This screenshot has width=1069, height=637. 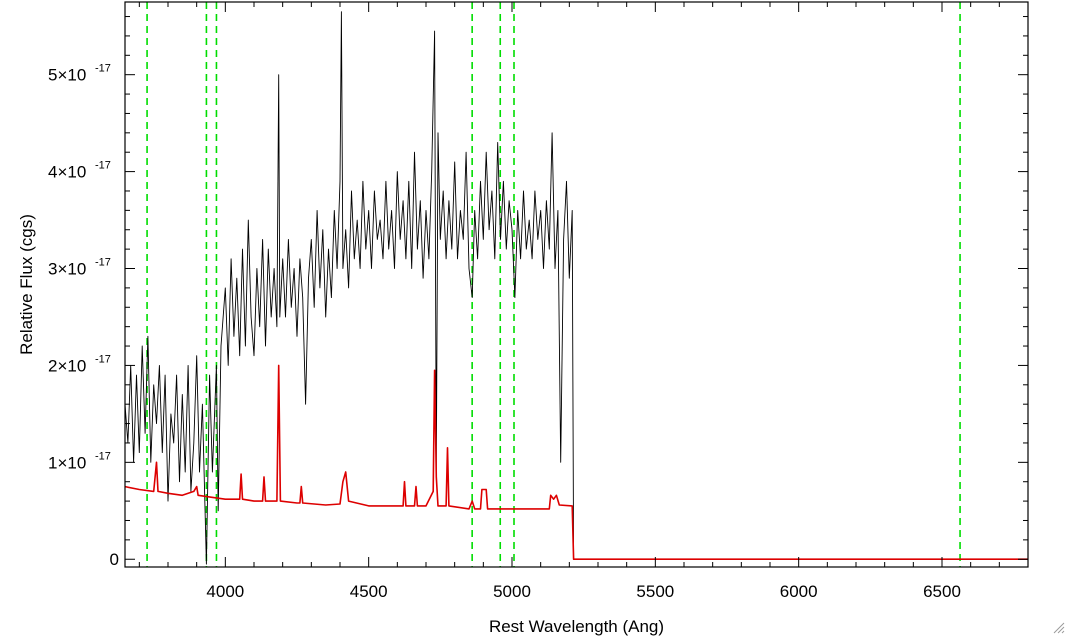 What do you see at coordinates (67, 462) in the screenshot?
I see `y-tick-label: 1×10` at bounding box center [67, 462].